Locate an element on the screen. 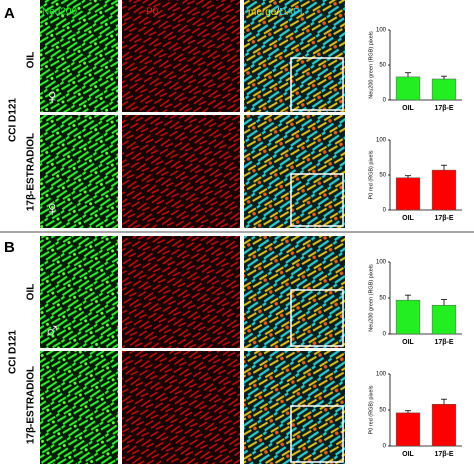 Image resolution: width=474 pixels, height=464 pixels. header-merge: merge is located at coordinates (262, 12).